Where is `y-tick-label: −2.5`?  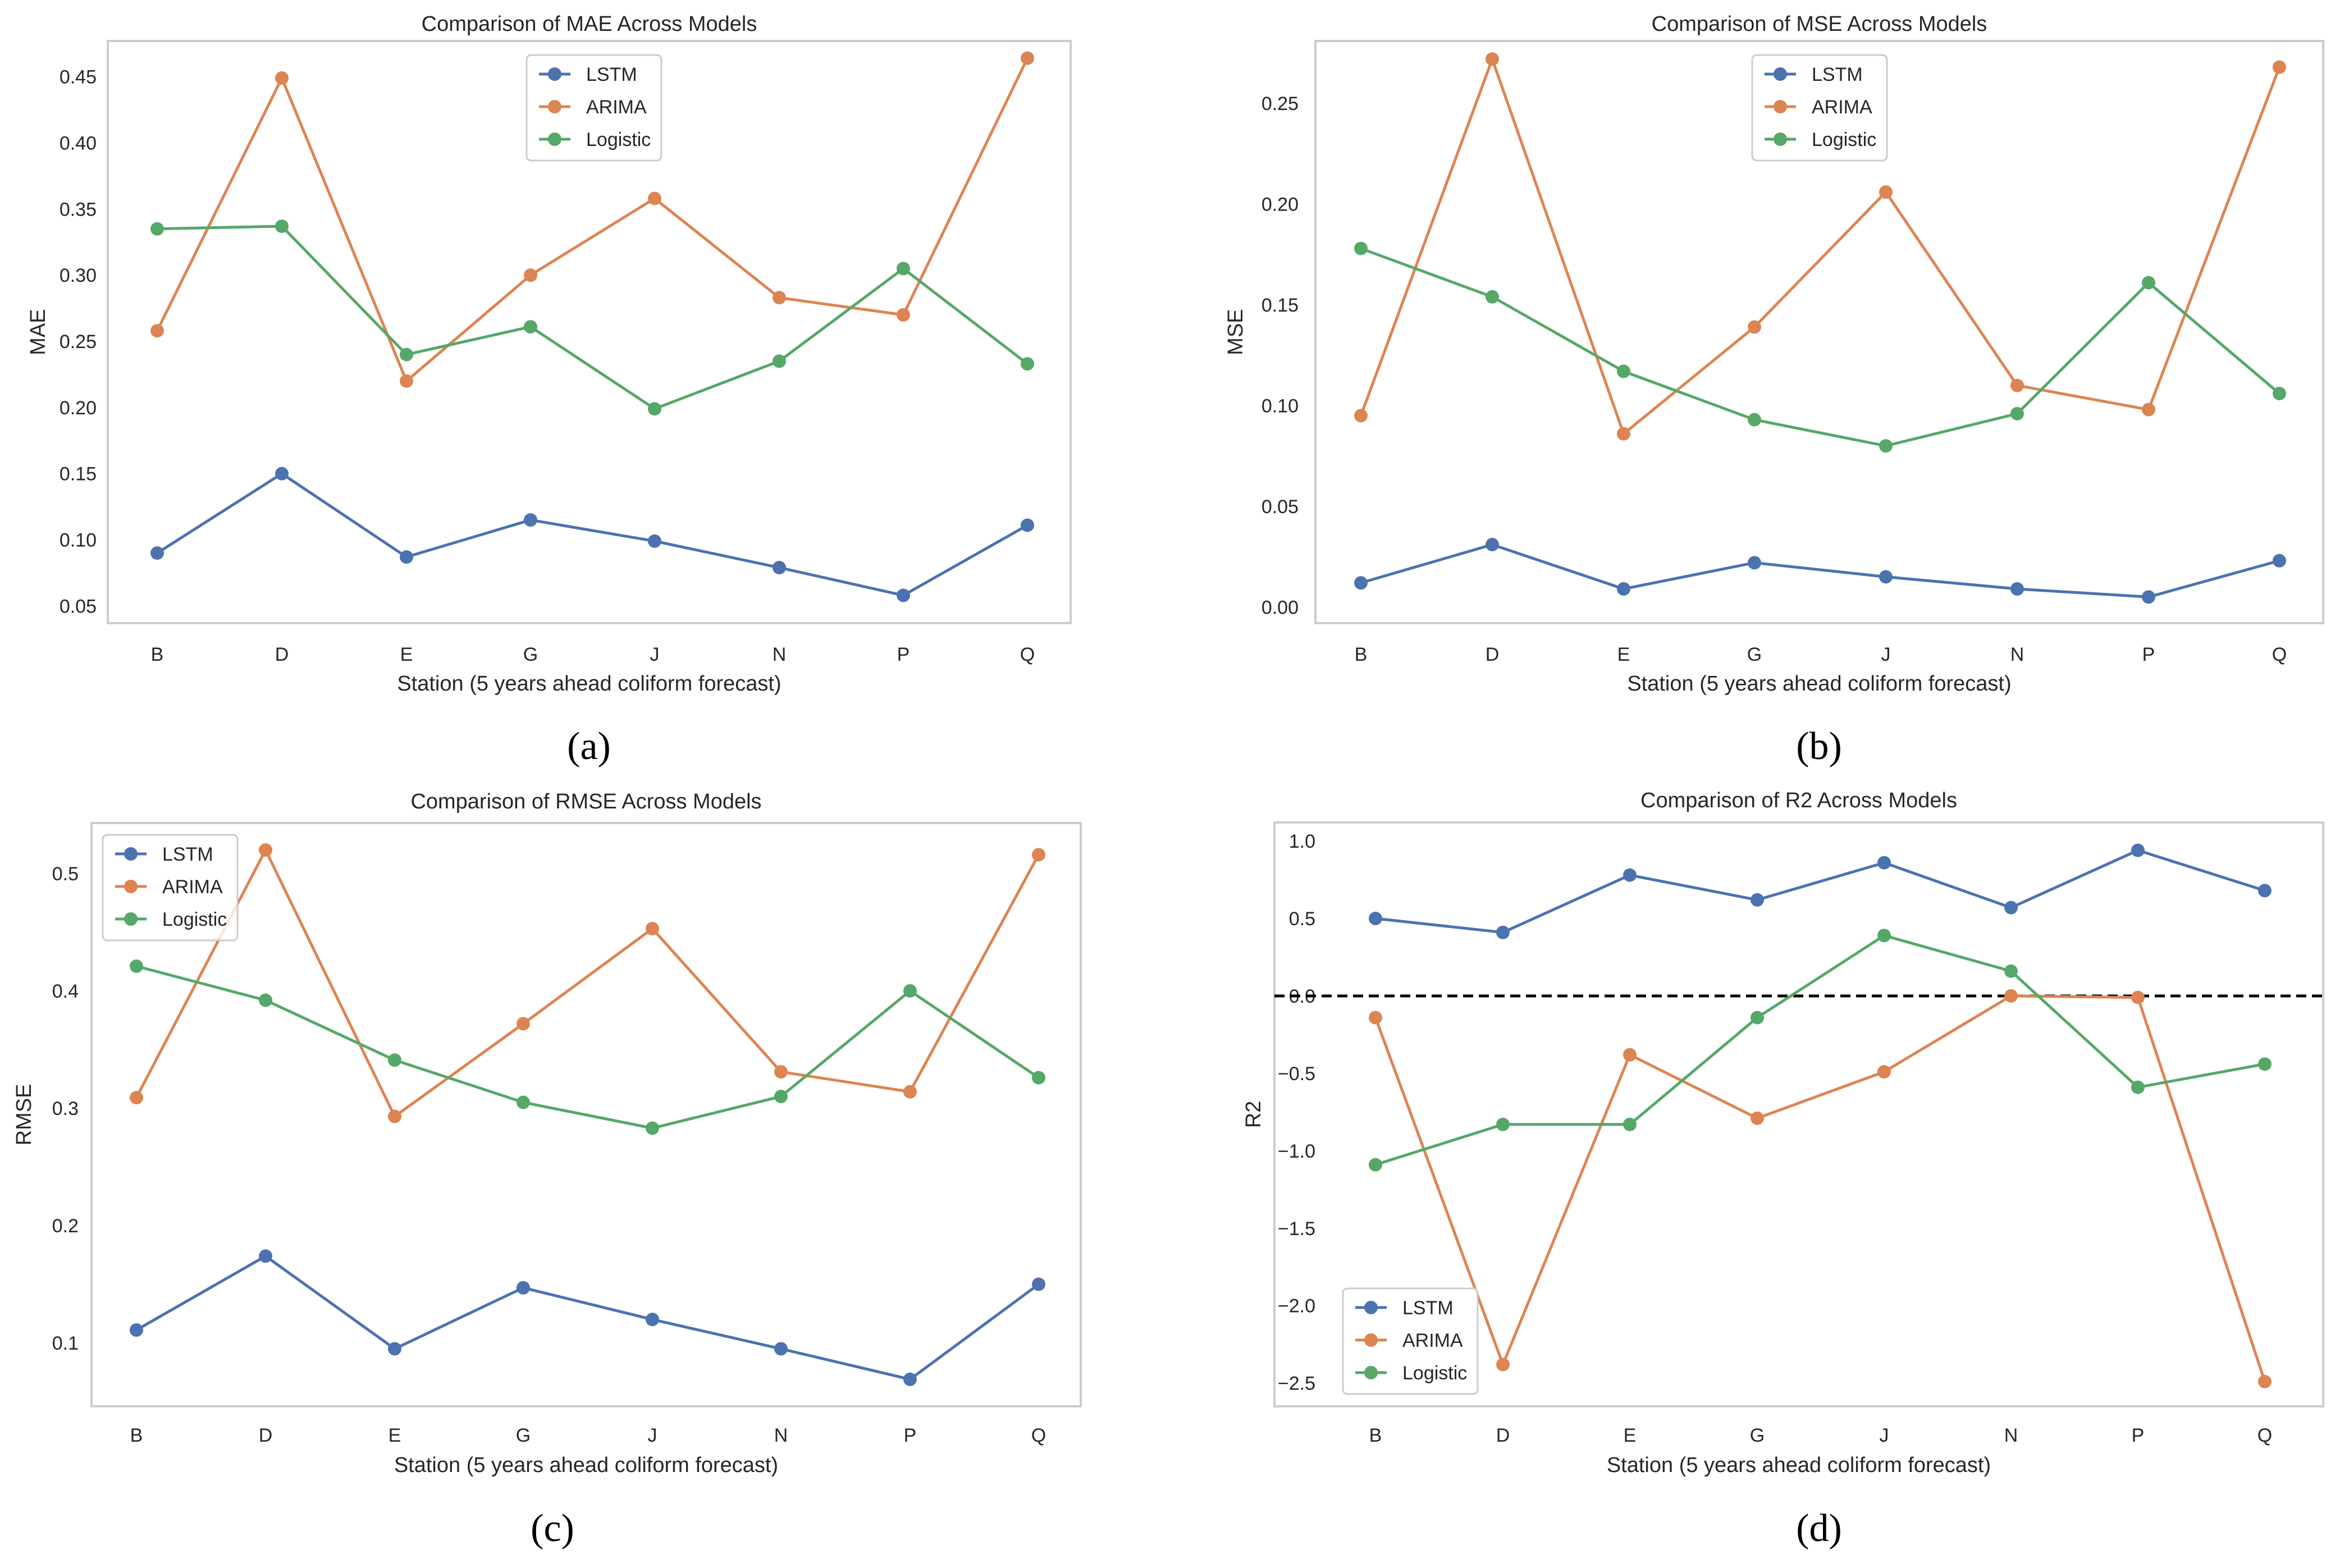 y-tick-label: −2.5 is located at coordinates (1296, 1384).